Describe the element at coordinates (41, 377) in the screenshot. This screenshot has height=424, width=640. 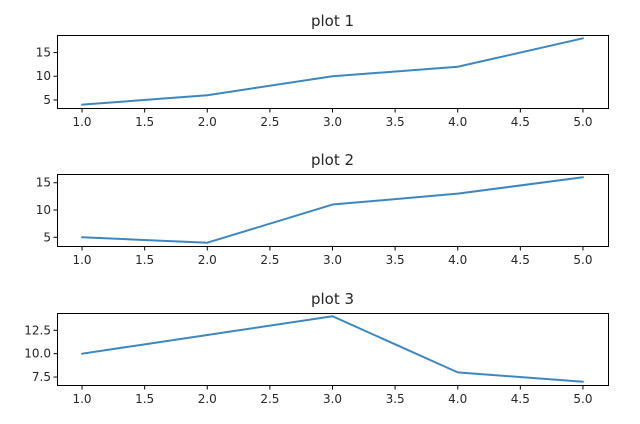
I see `y-tick-label: 7.5` at that location.